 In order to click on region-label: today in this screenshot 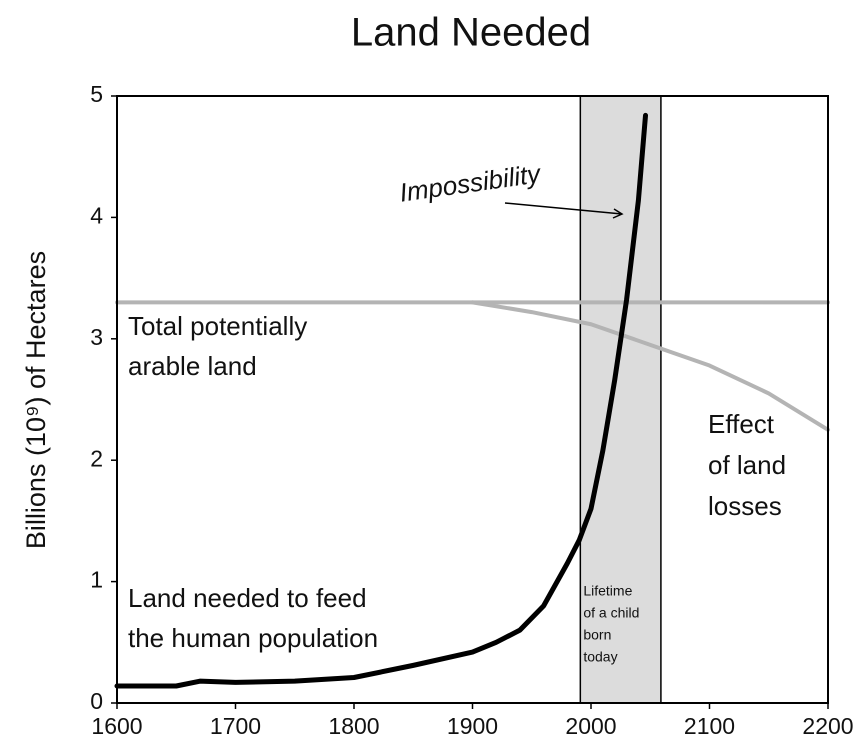, I will do `click(600, 657)`.